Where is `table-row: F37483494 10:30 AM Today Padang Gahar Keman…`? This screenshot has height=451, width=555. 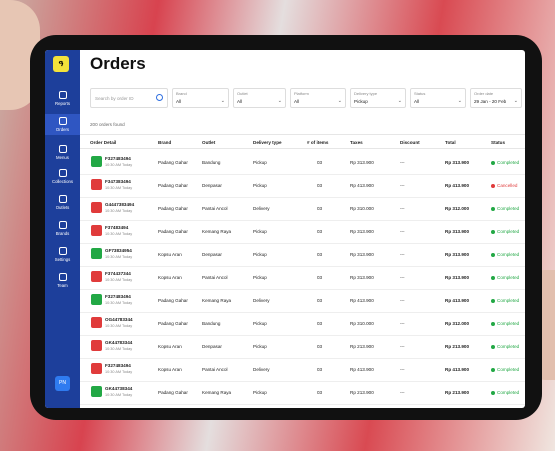 table-row: F37483494 10:30 AM Today Padang Gahar Keman… is located at coordinates (302, 232).